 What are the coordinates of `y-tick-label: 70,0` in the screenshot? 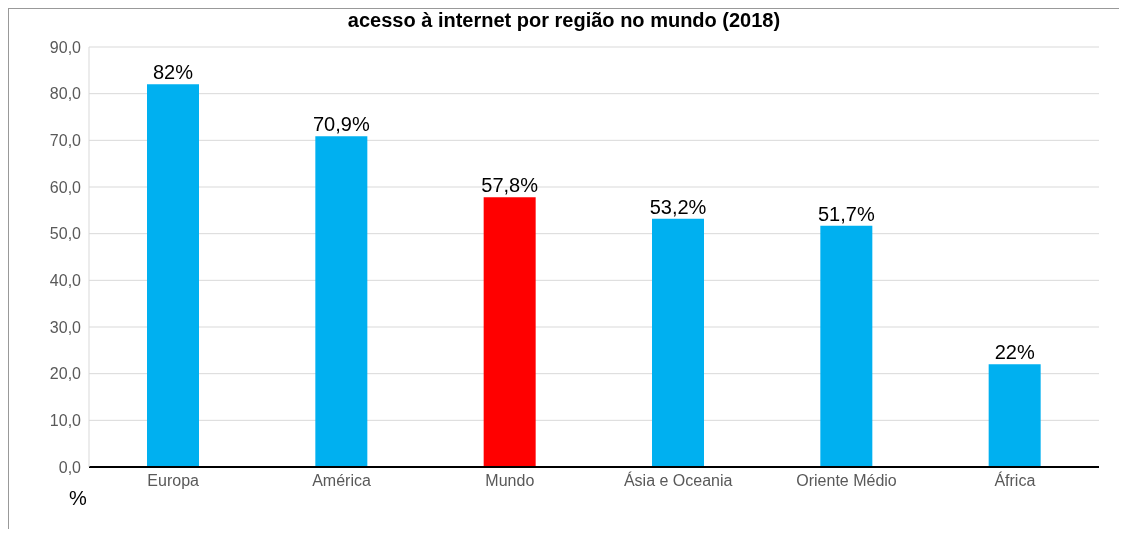 It's located at (65, 141).